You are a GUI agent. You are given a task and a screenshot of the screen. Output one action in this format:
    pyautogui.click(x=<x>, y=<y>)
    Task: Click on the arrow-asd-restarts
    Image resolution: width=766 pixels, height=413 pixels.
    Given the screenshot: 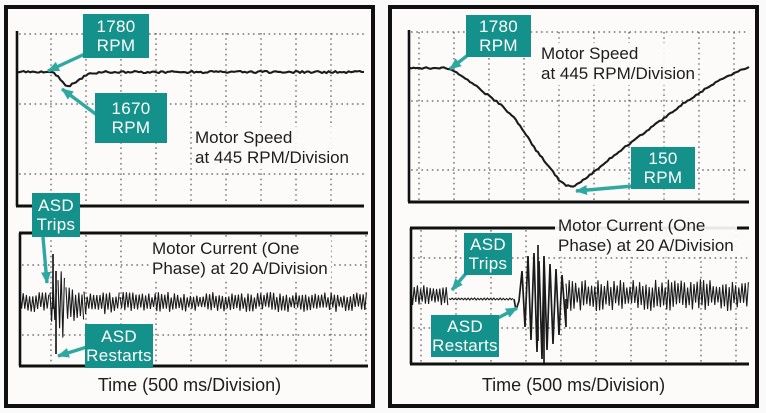 What is the action you would take?
    pyautogui.click(x=72, y=351)
    